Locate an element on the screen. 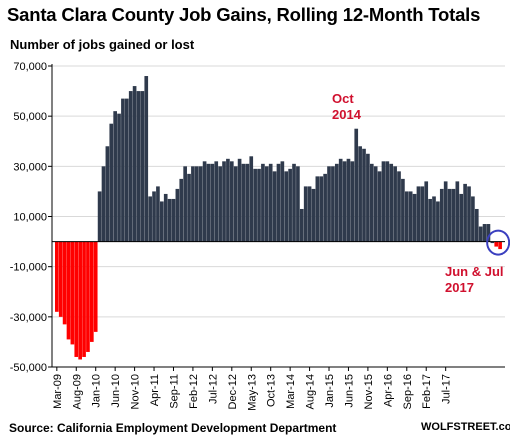 The height and width of the screenshot is (445, 510). x-tick-label: Aug-14 is located at coordinates (311, 391).